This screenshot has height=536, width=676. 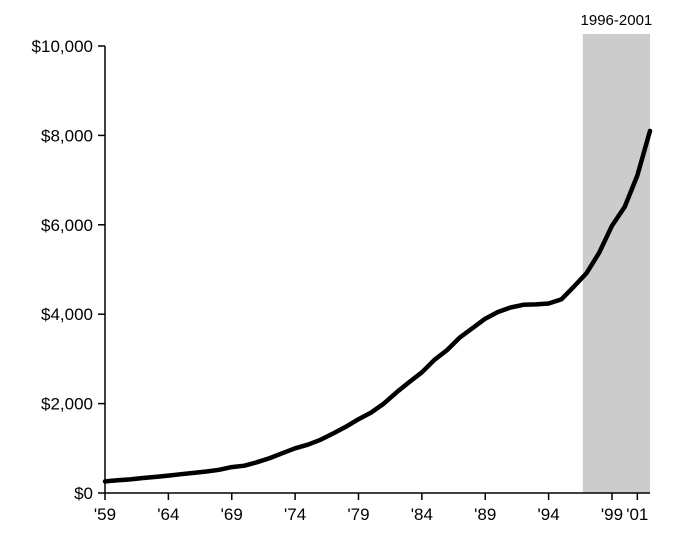 What do you see at coordinates (168, 514) in the screenshot?
I see `x-tick-label: '64` at bounding box center [168, 514].